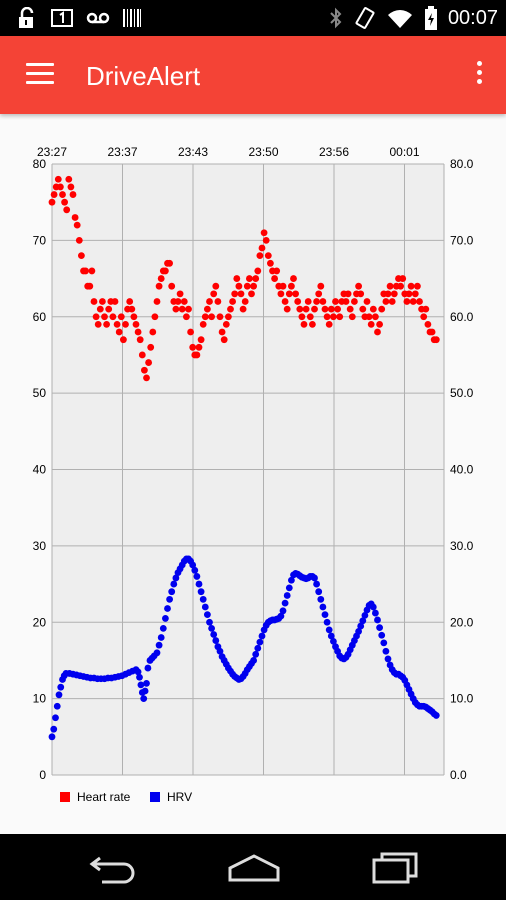 The height and width of the screenshot is (900, 506). Describe the element at coordinates (40, 546) in the screenshot. I see `y-left-tick-label: 30` at that location.